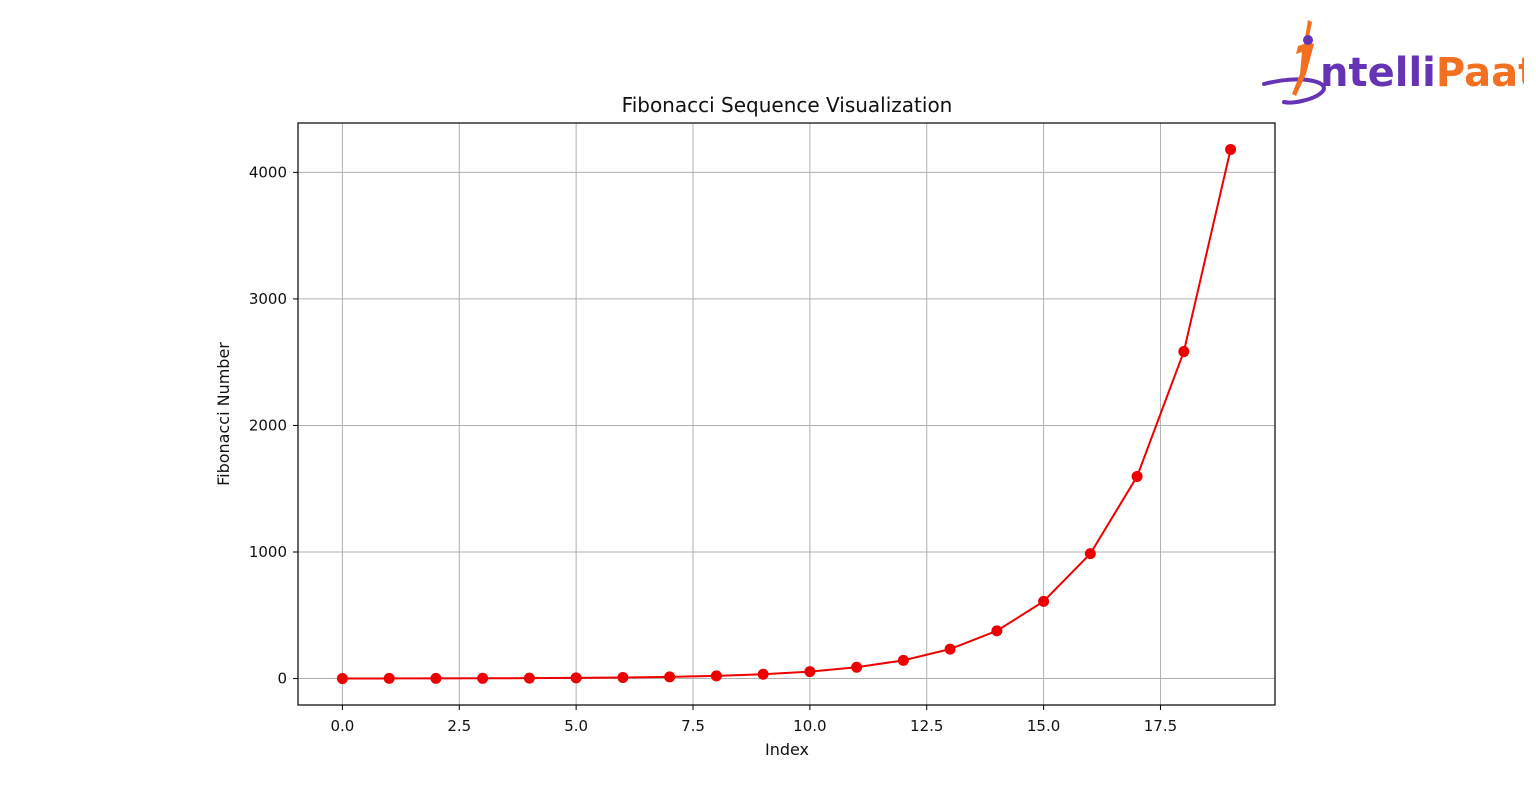  Describe the element at coordinates (926, 726) in the screenshot. I see `x-tick-label: 12.5` at that location.